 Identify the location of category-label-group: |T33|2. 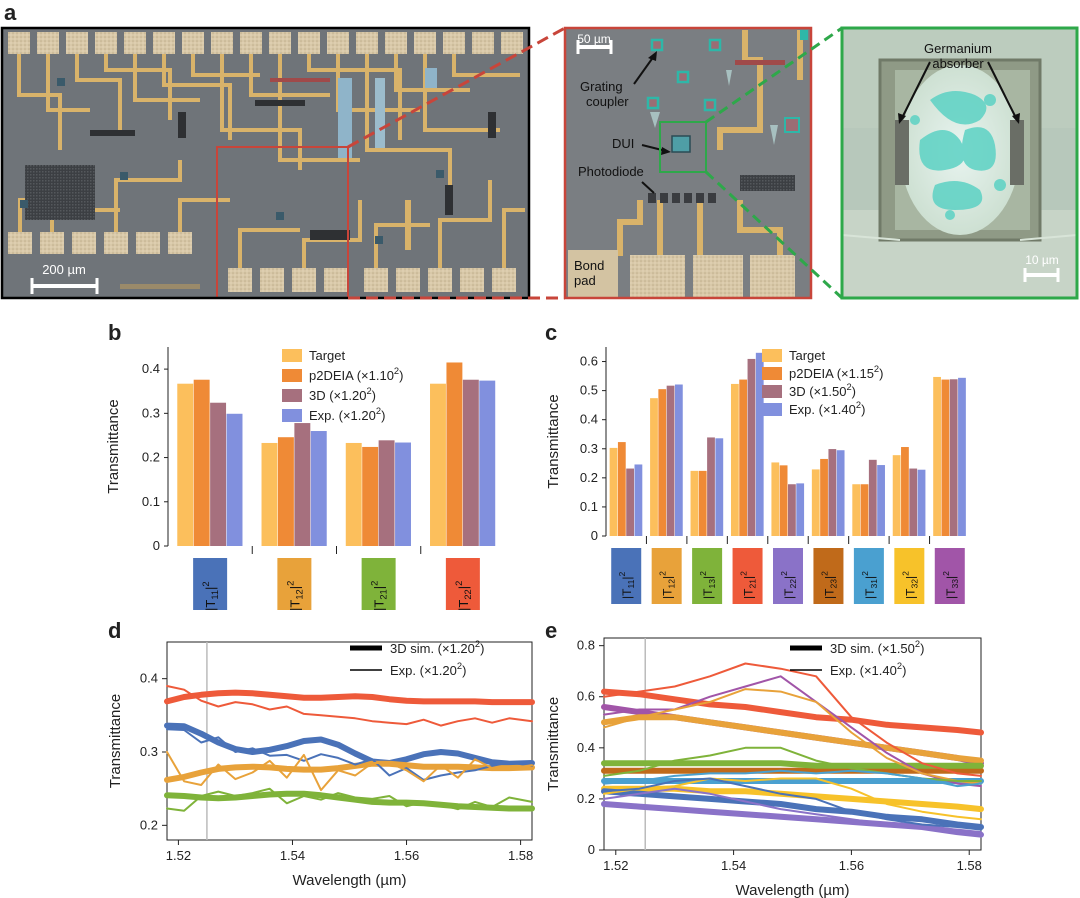
(950, 585).